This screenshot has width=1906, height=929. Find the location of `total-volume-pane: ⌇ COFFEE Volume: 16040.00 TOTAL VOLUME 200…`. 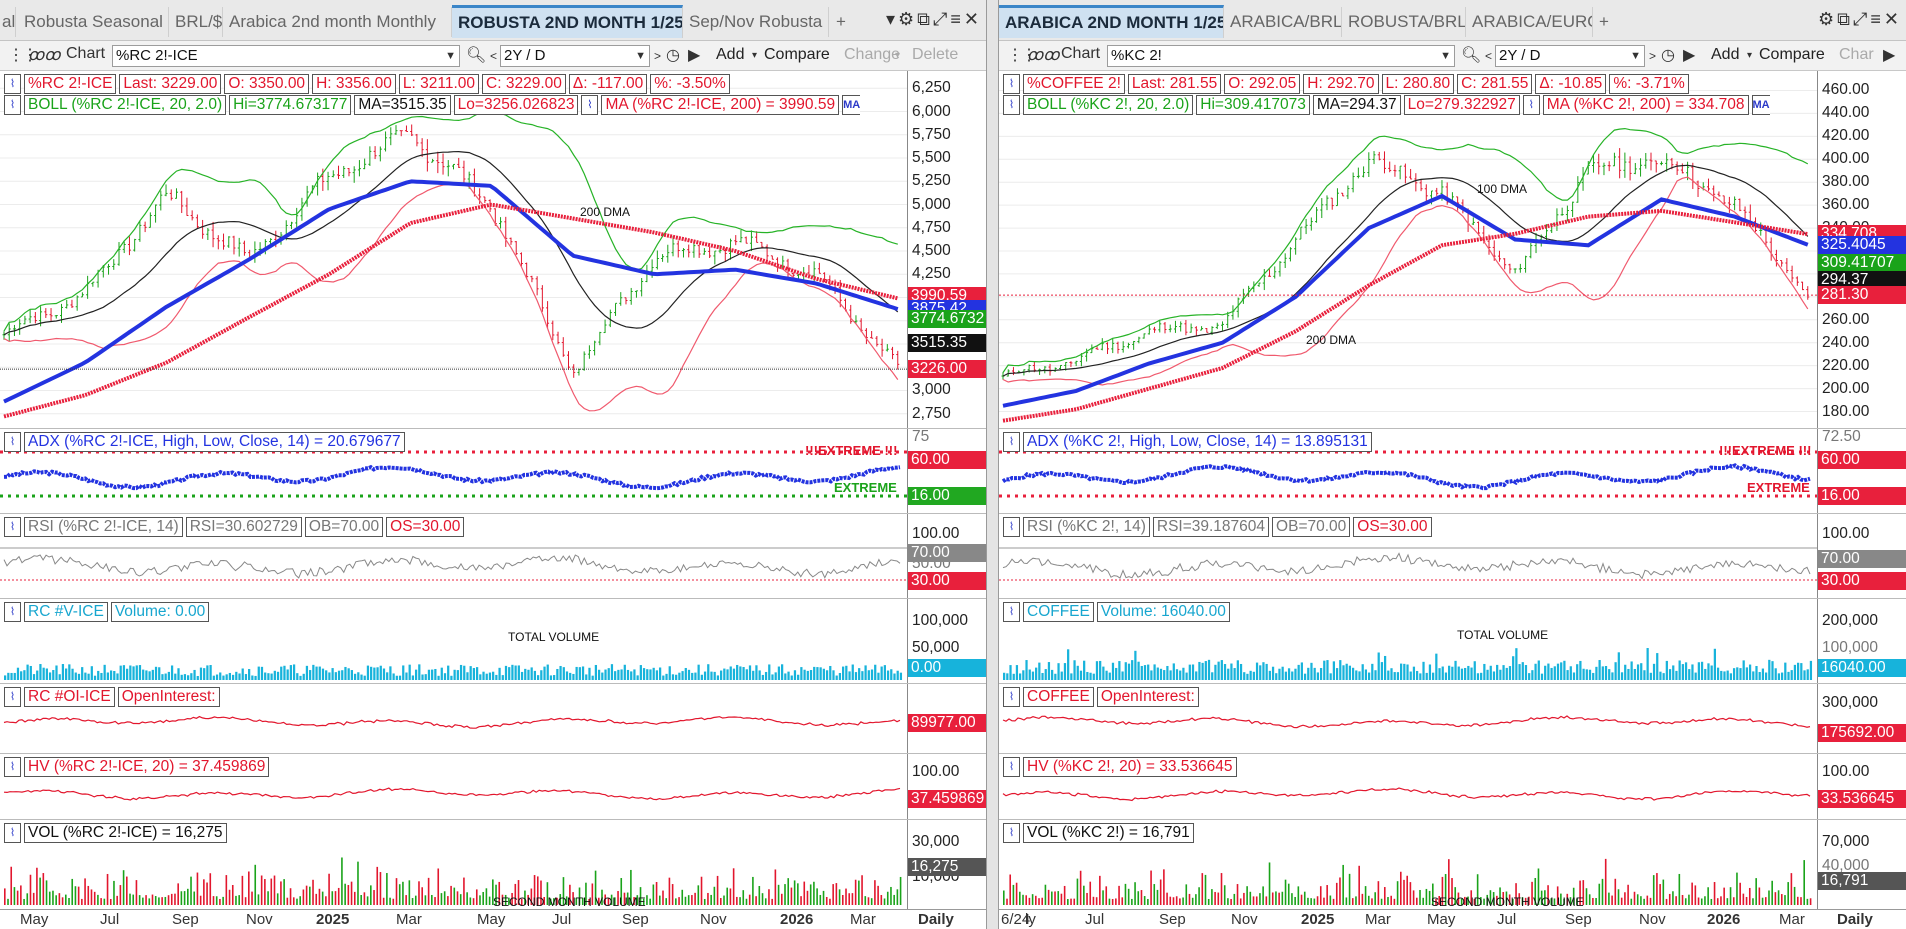

total-volume-pane: ⌇ COFFEE Volume: 16040.00 TOTAL VOLUME 200… is located at coordinates (1452, 641).